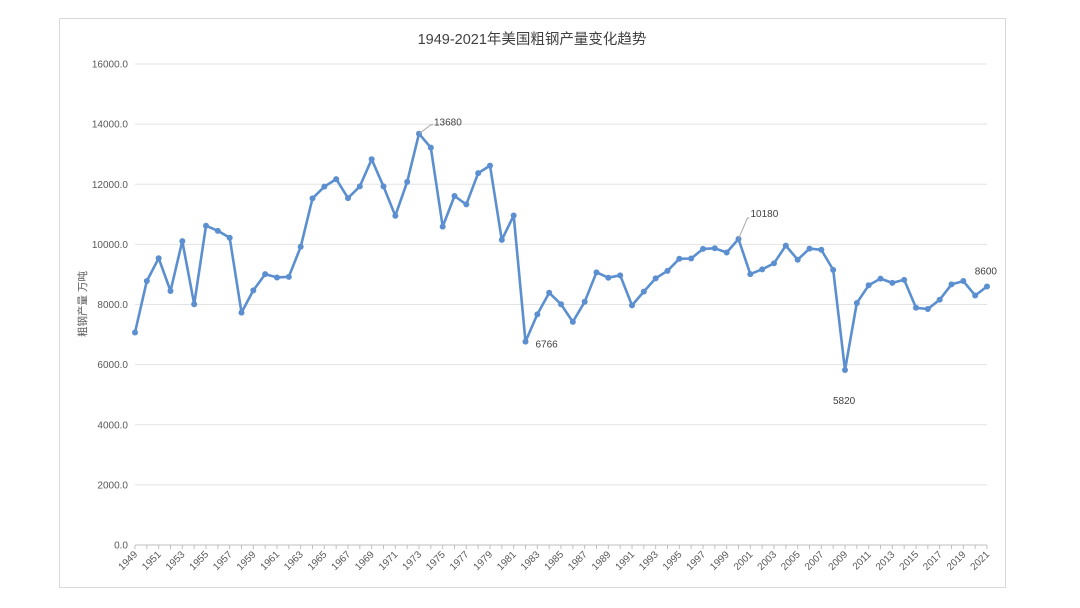 This screenshot has width=1080, height=608. What do you see at coordinates (247, 561) in the screenshot?
I see `x-tick-label: 1959` at bounding box center [247, 561].